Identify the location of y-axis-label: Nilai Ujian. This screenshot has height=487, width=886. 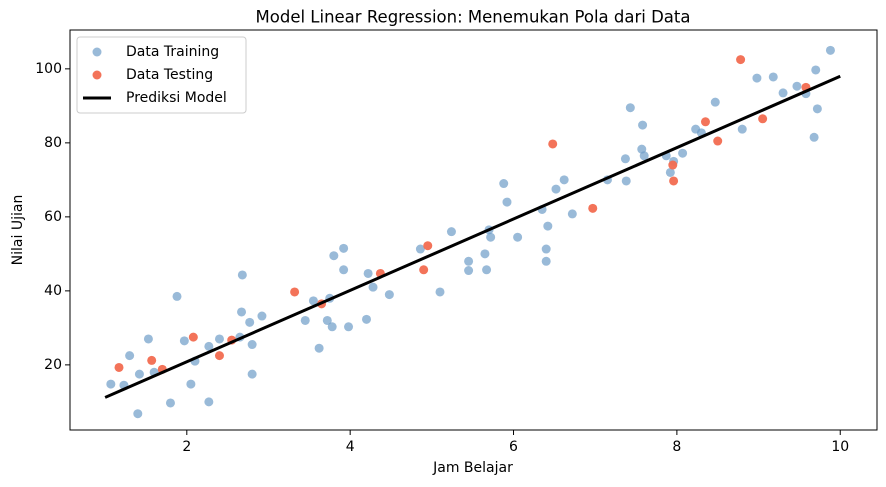
(18, 230).